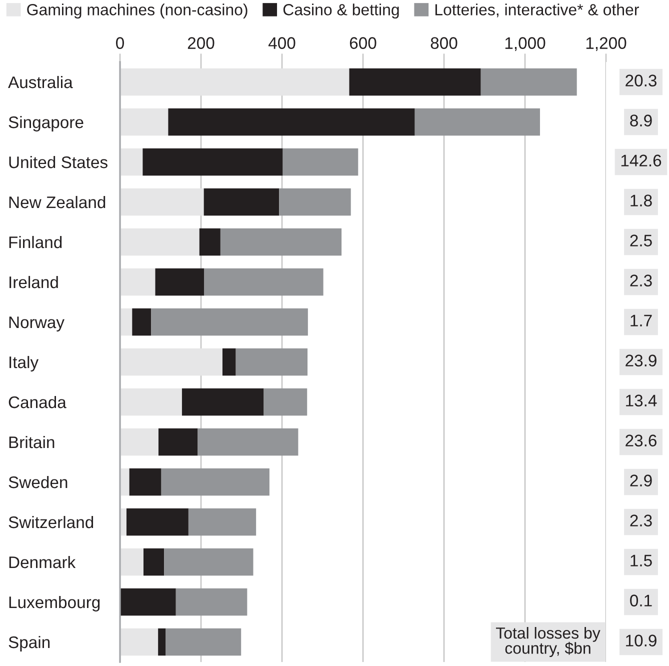 The width and height of the screenshot is (669, 666). I want to click on text: 1.7, so click(641, 320).